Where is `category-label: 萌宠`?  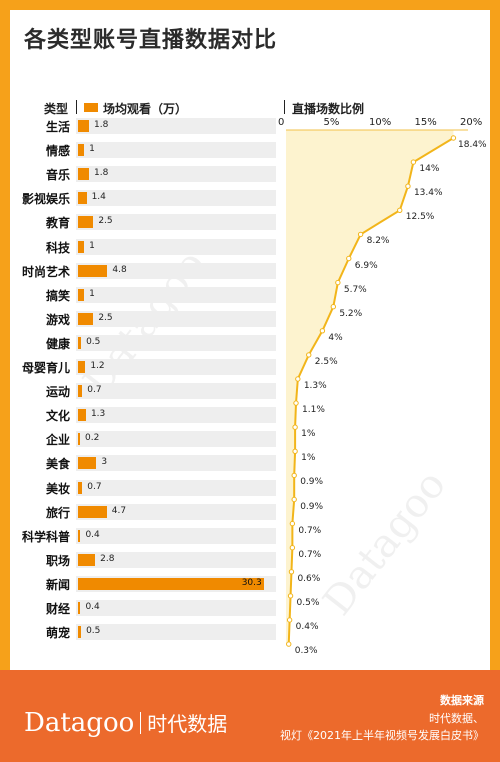 category-label: 萌宠 is located at coordinates (57, 633).